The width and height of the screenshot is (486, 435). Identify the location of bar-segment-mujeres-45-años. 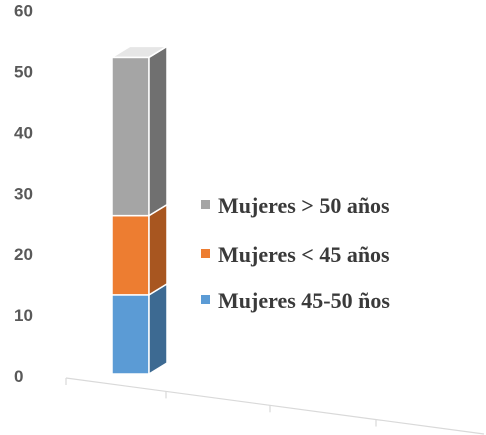
(139, 250).